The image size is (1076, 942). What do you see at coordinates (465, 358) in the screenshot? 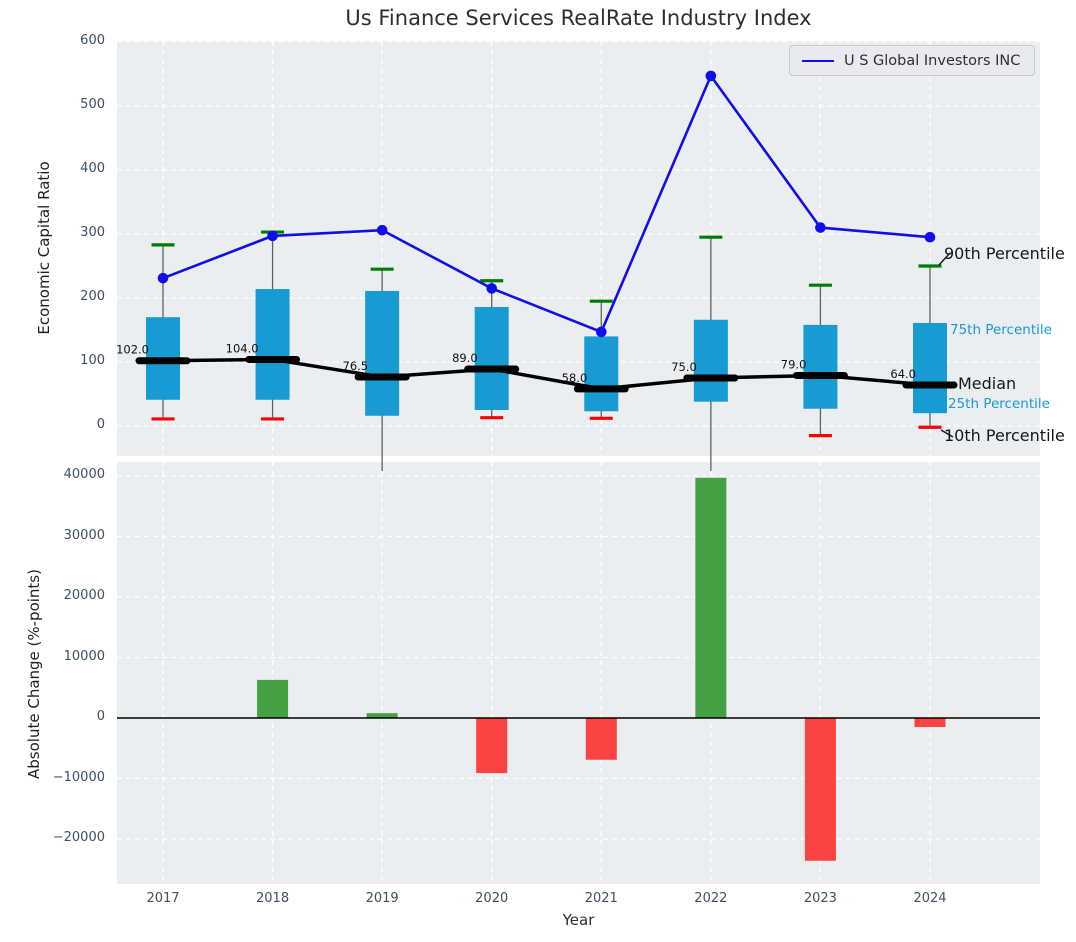
I see `median-value-label: 89.0` at bounding box center [465, 358].